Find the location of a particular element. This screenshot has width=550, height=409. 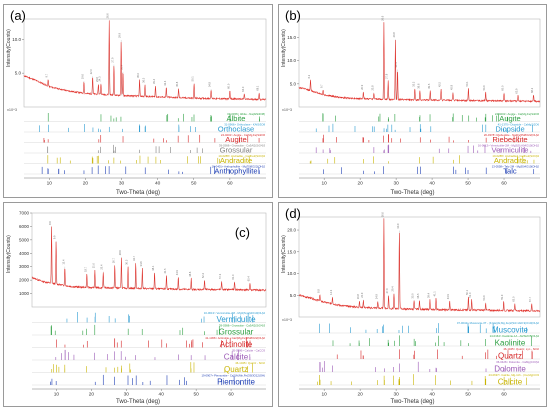

peak-label: 44.9 is located at coordinates (448, 297).